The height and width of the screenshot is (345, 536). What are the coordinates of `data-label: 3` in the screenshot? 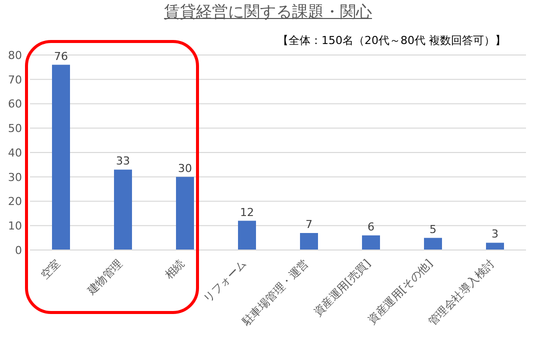 It's located at (495, 234).